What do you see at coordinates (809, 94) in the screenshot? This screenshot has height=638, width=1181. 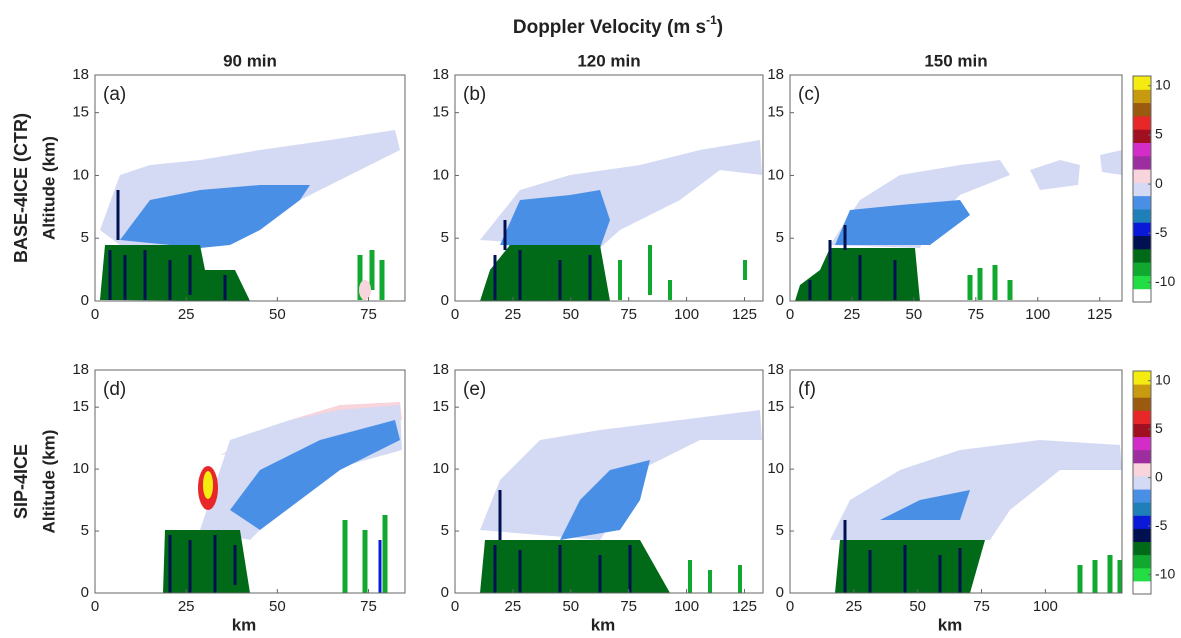 I see `panel-label: (c)` at bounding box center [809, 94].